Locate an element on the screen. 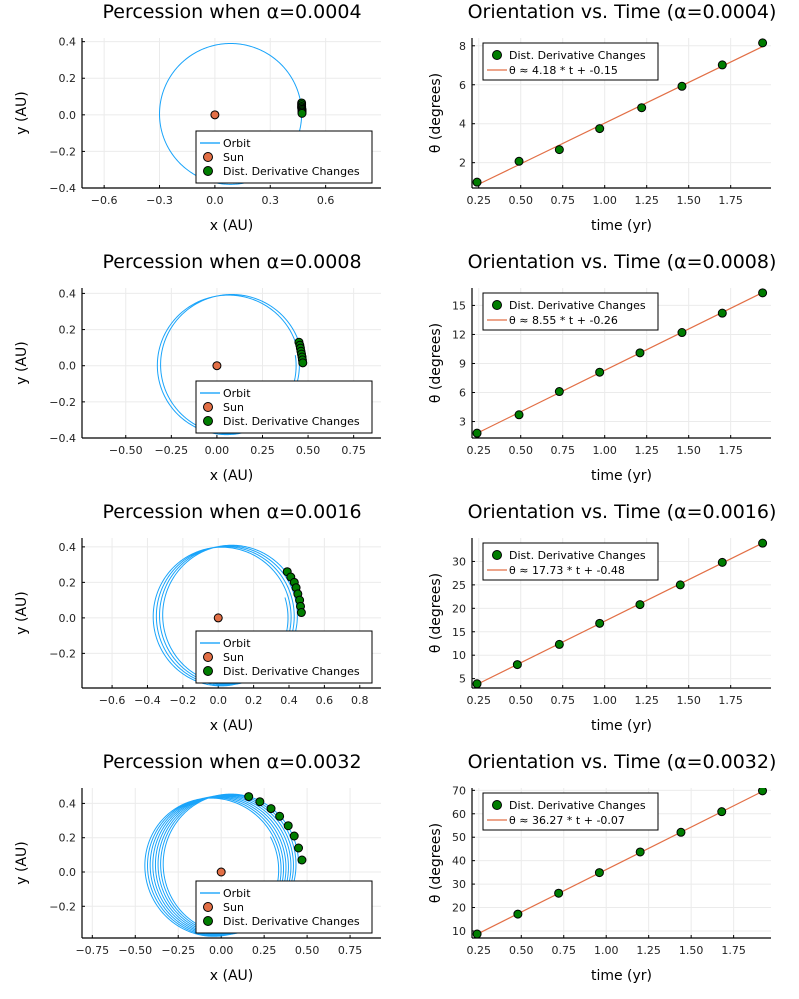 This screenshot has height=999, width=799. y-tick-label: 10 is located at coordinates (459, 655).